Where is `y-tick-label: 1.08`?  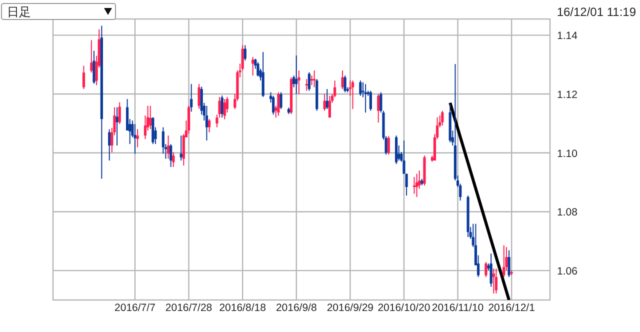 y-tick-label: 1.08 is located at coordinates (567, 212).